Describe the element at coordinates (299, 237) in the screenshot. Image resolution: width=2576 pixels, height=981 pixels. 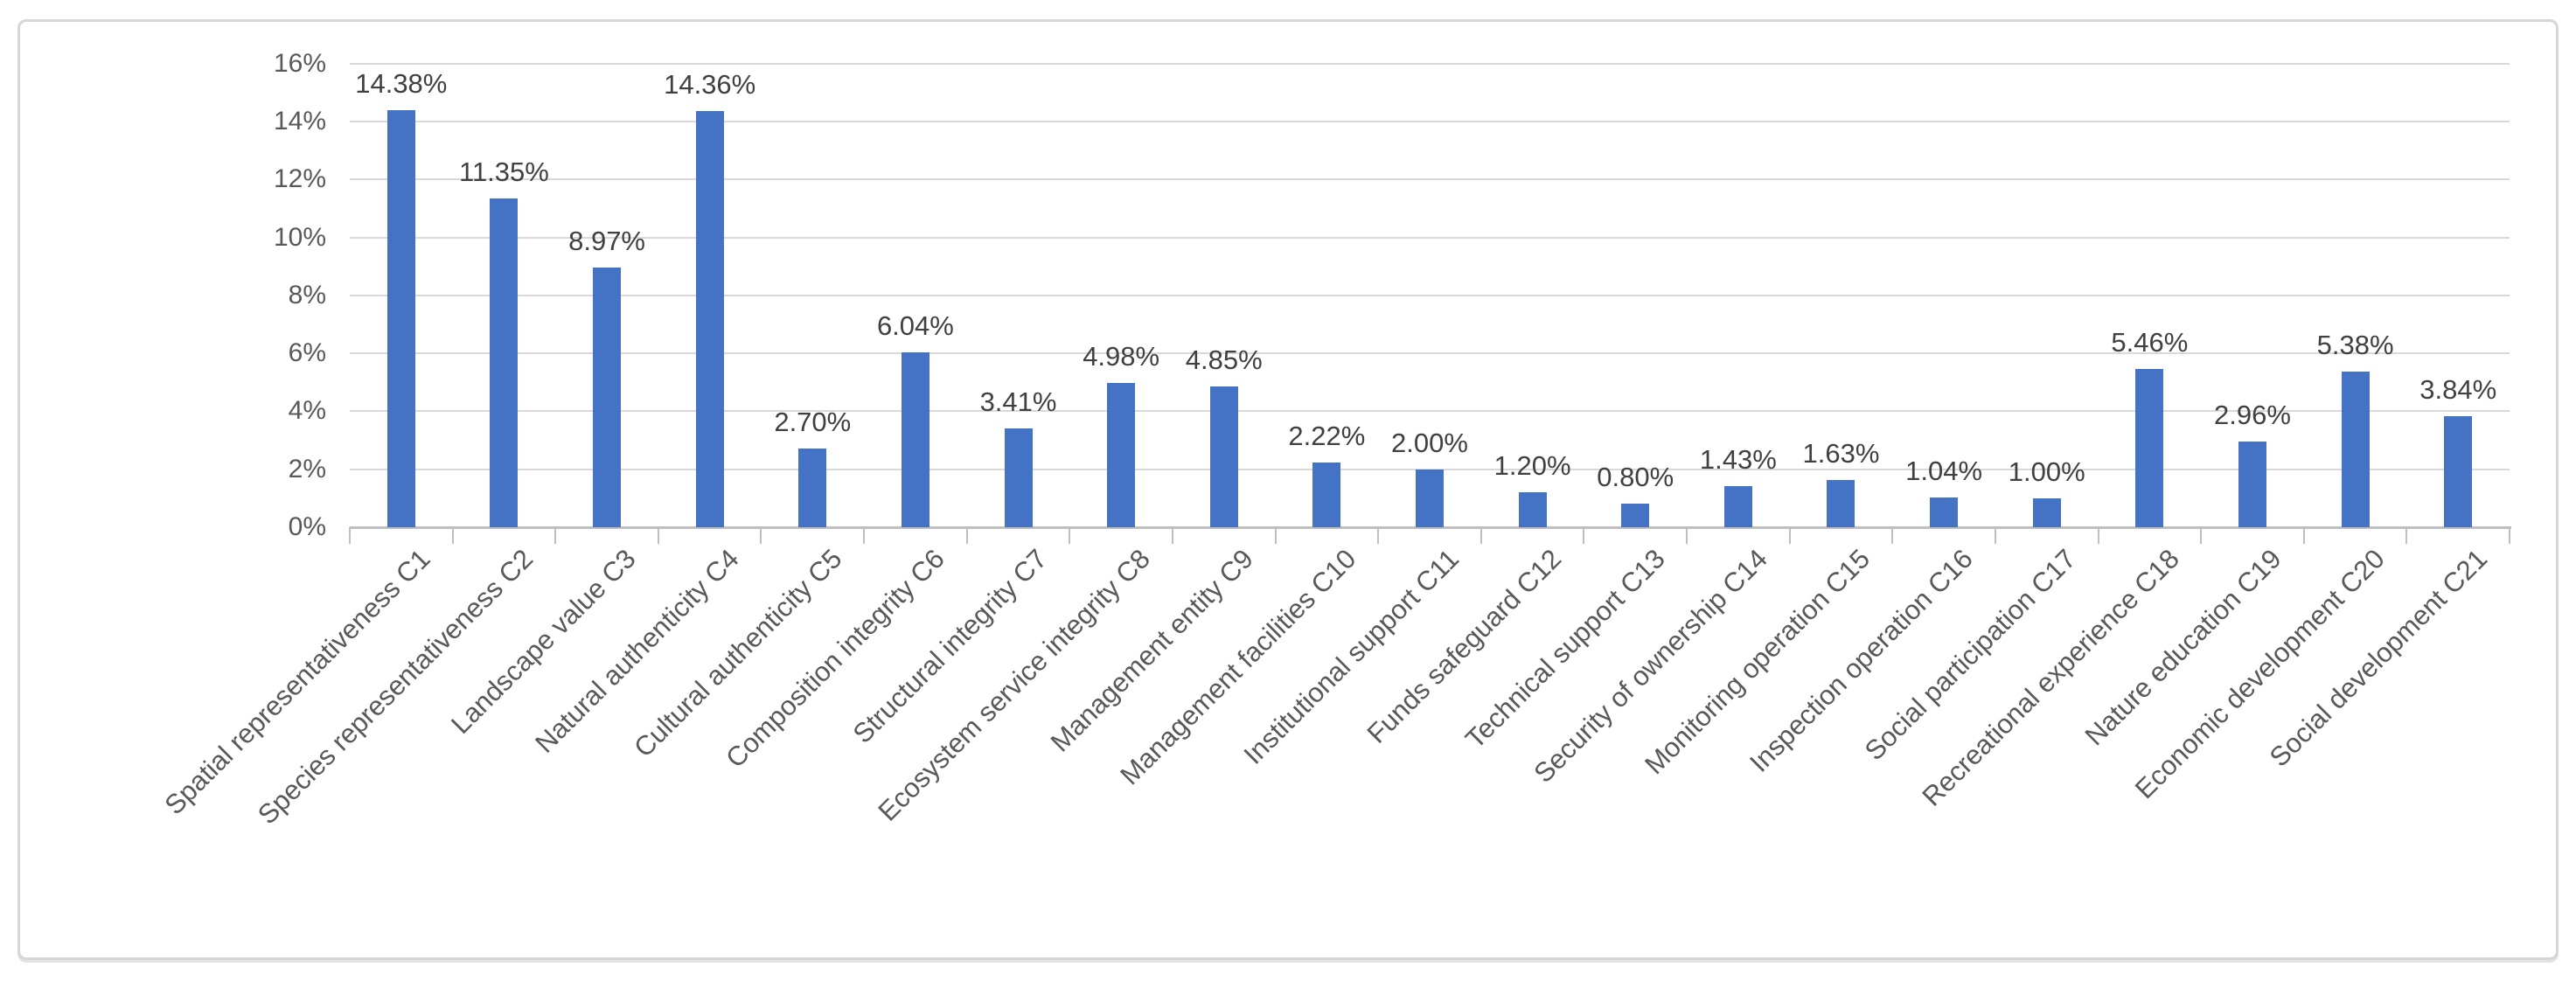
I see `y-axis-tick-label: 10%` at that location.